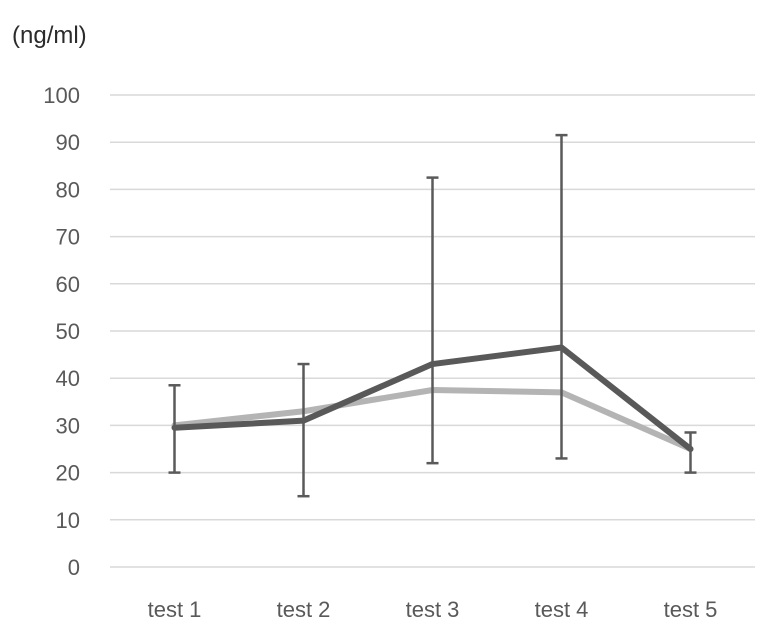  I want to click on y-tick-label: 60, so click(68, 284).